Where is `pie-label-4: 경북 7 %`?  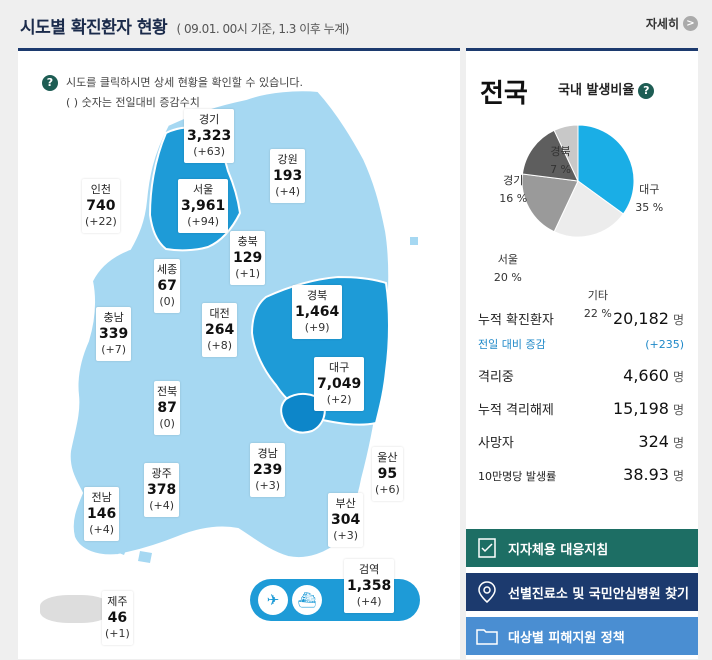
pie-label-4: 경북 7 % is located at coordinates (561, 161).